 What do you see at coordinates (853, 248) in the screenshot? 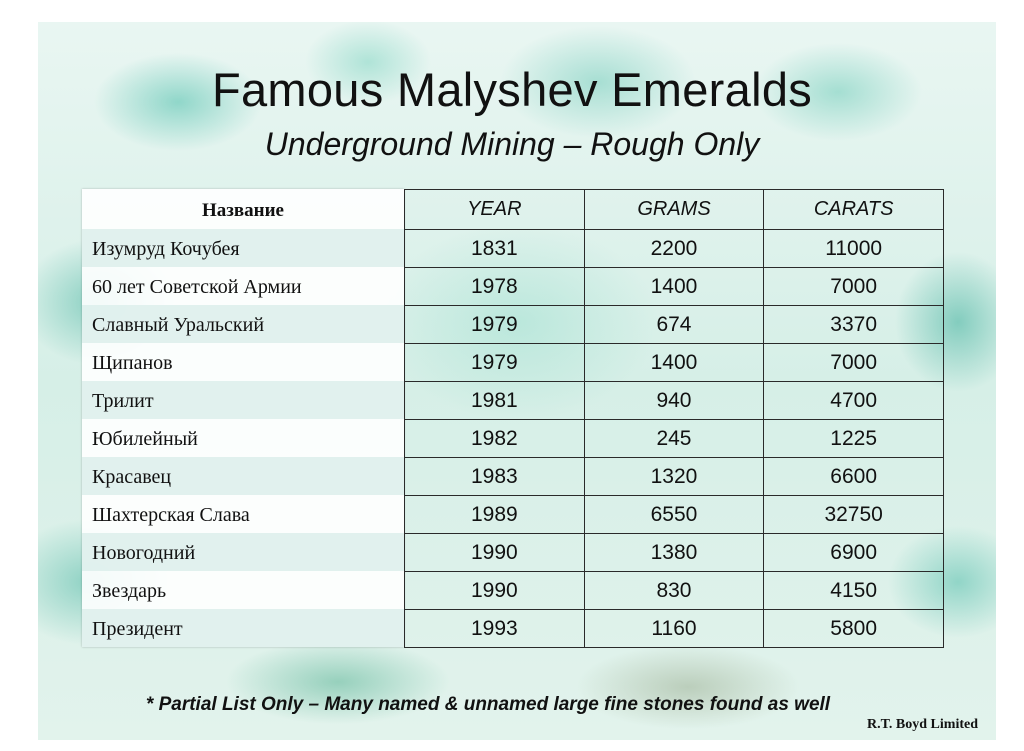
I see `carats-cell: 11000` at bounding box center [853, 248].